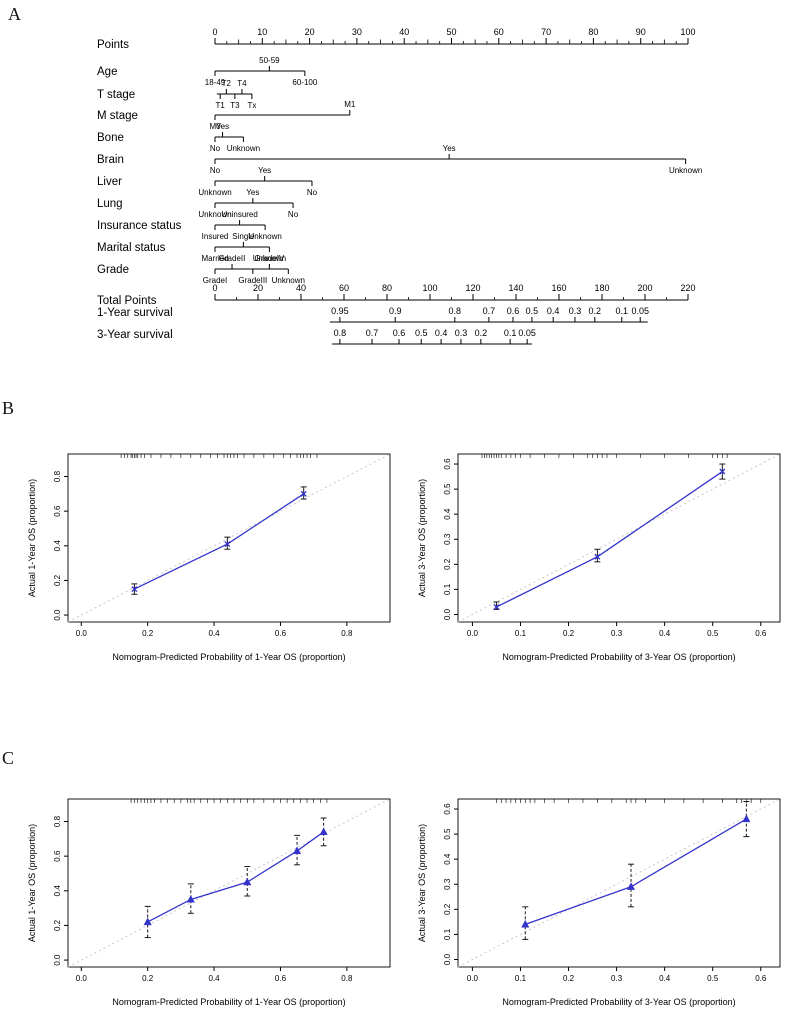 The image size is (806, 1015). Describe the element at coordinates (429, 288) in the screenshot. I see `svg-text: 100` at that location.